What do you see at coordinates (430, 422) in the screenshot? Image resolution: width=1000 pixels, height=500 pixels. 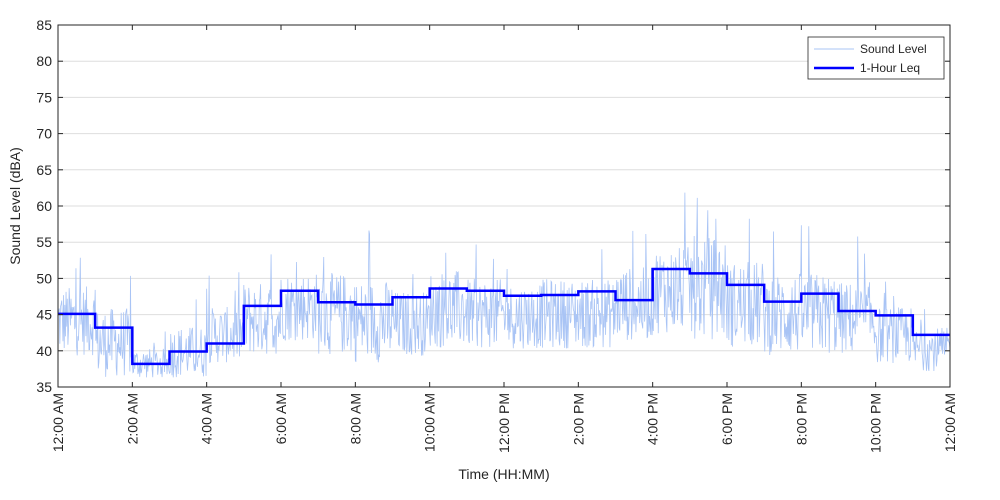 I see `x-tick-label: 10:00 AM` at bounding box center [430, 422].